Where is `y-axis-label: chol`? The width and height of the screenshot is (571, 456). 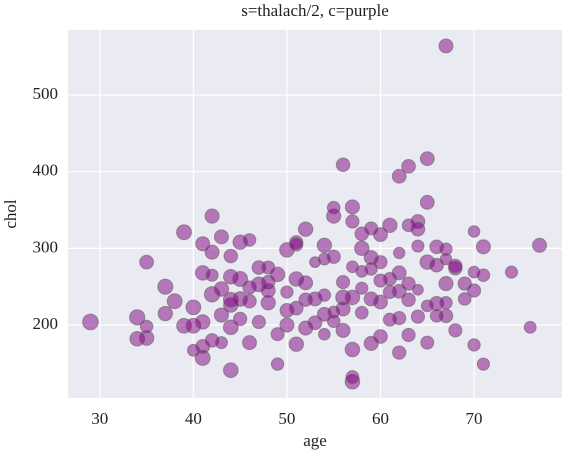
y-axis-label: chol is located at coordinates (10, 214).